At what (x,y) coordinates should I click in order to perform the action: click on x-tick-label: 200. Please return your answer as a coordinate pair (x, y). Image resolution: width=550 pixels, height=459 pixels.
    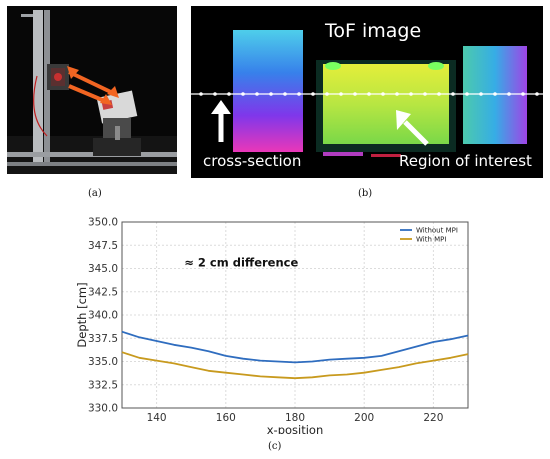
    Looking at the image, I should click on (364, 418).